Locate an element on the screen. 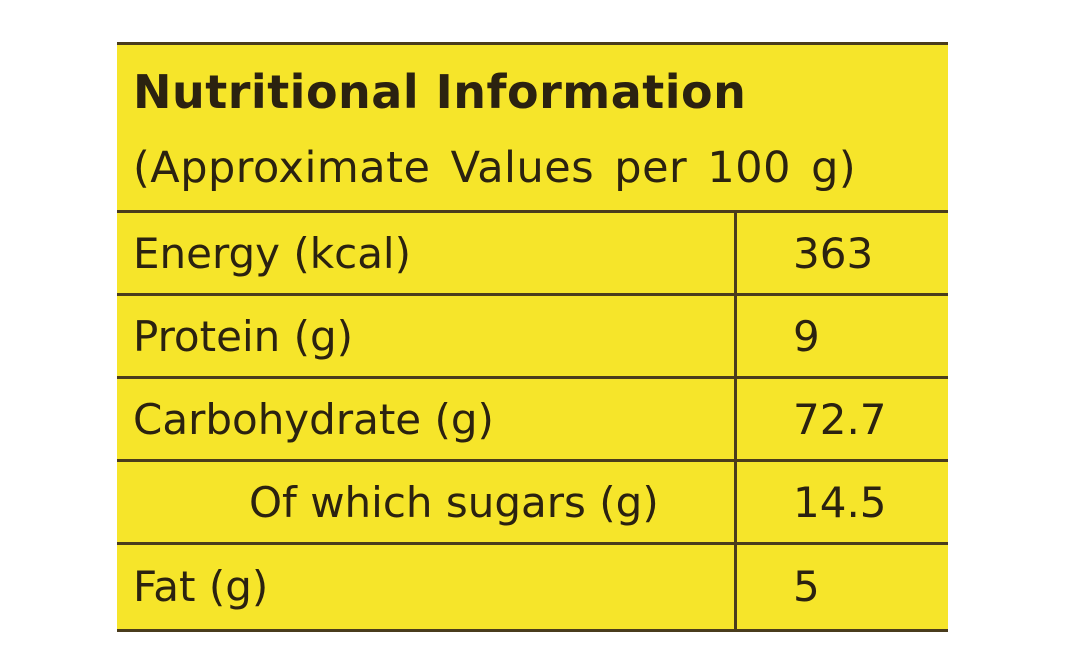 The image size is (1068, 671). nutrient-sub-label: Of which sugars (g) is located at coordinates (454, 502).